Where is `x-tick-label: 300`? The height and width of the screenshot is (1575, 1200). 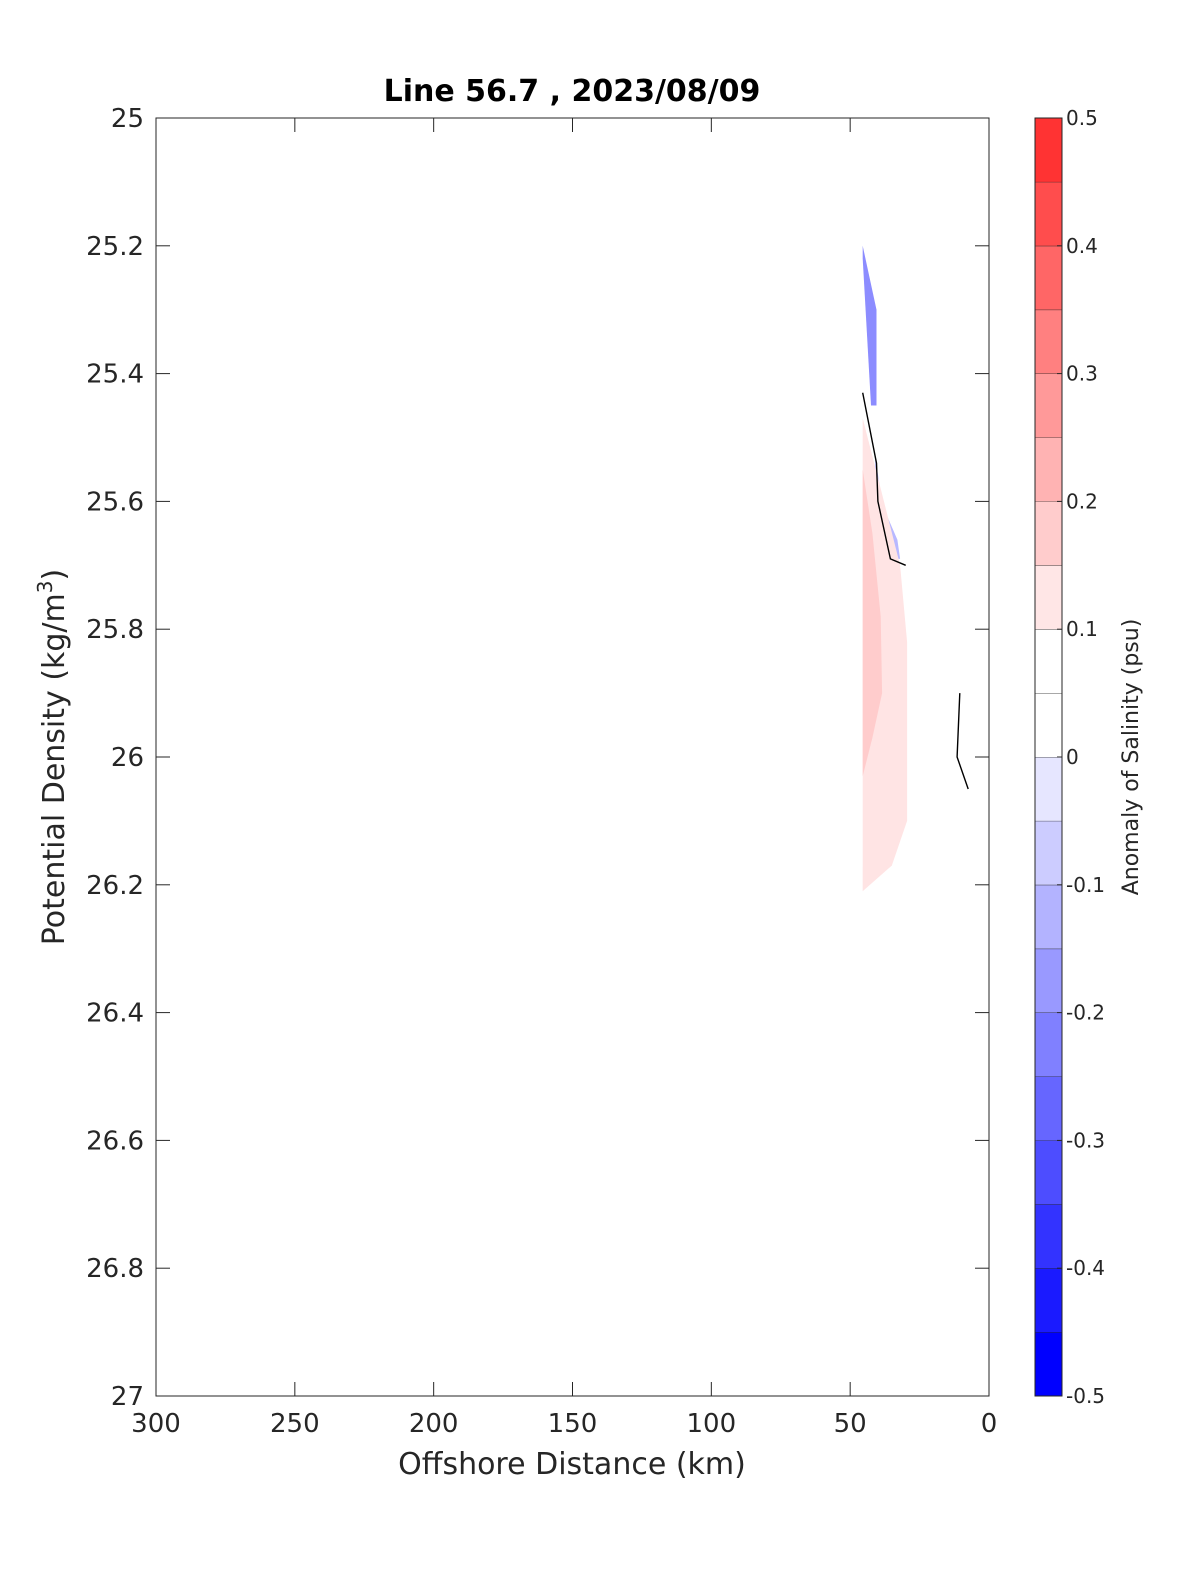
x-tick-label: 300 is located at coordinates (156, 1424).